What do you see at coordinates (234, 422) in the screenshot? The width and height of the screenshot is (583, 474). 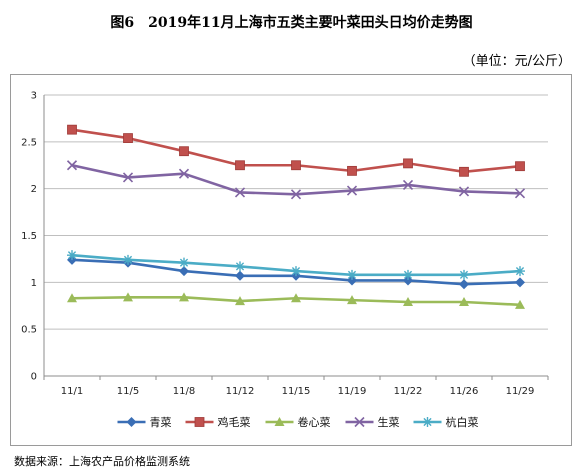 I see `legend-label: 鸡毛菜` at bounding box center [234, 422].